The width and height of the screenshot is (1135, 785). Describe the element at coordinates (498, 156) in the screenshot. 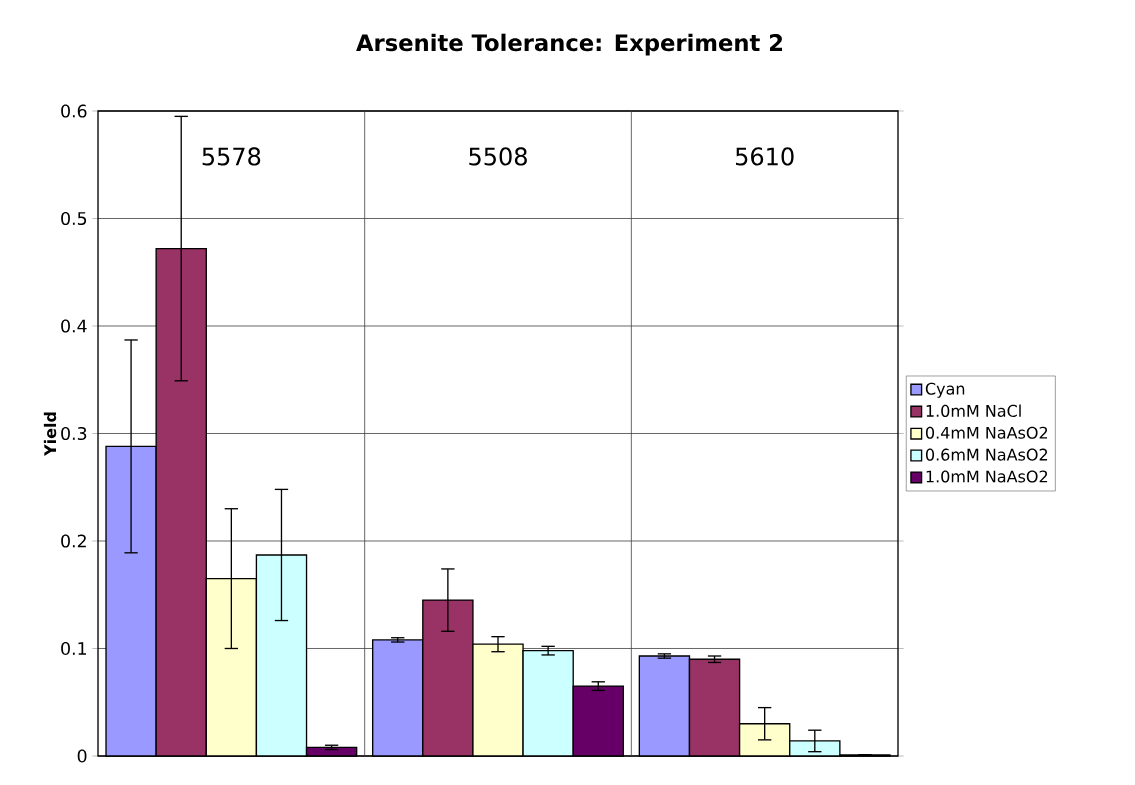

I see `x-tick-label: 5508` at that location.